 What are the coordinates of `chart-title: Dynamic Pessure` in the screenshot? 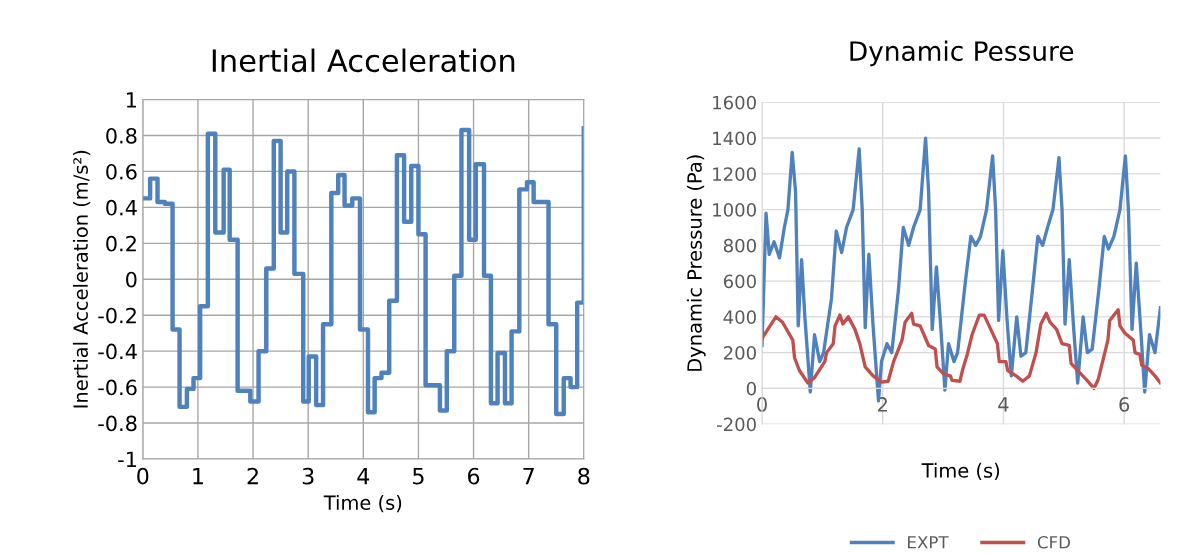 It's located at (962, 53).